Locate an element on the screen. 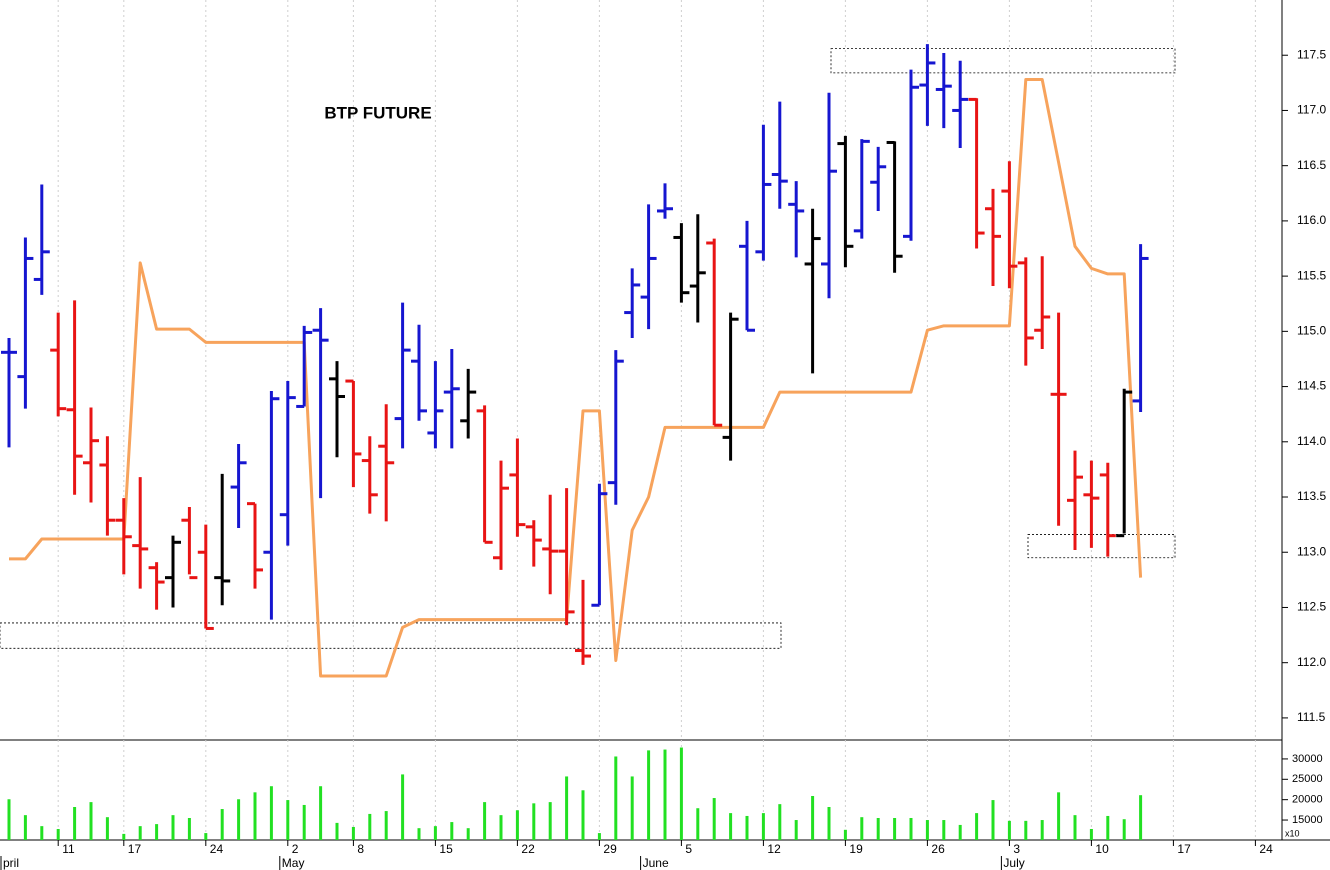 The image size is (1330, 870). y-tick-label: 111.5 is located at coordinates (1311, 717).